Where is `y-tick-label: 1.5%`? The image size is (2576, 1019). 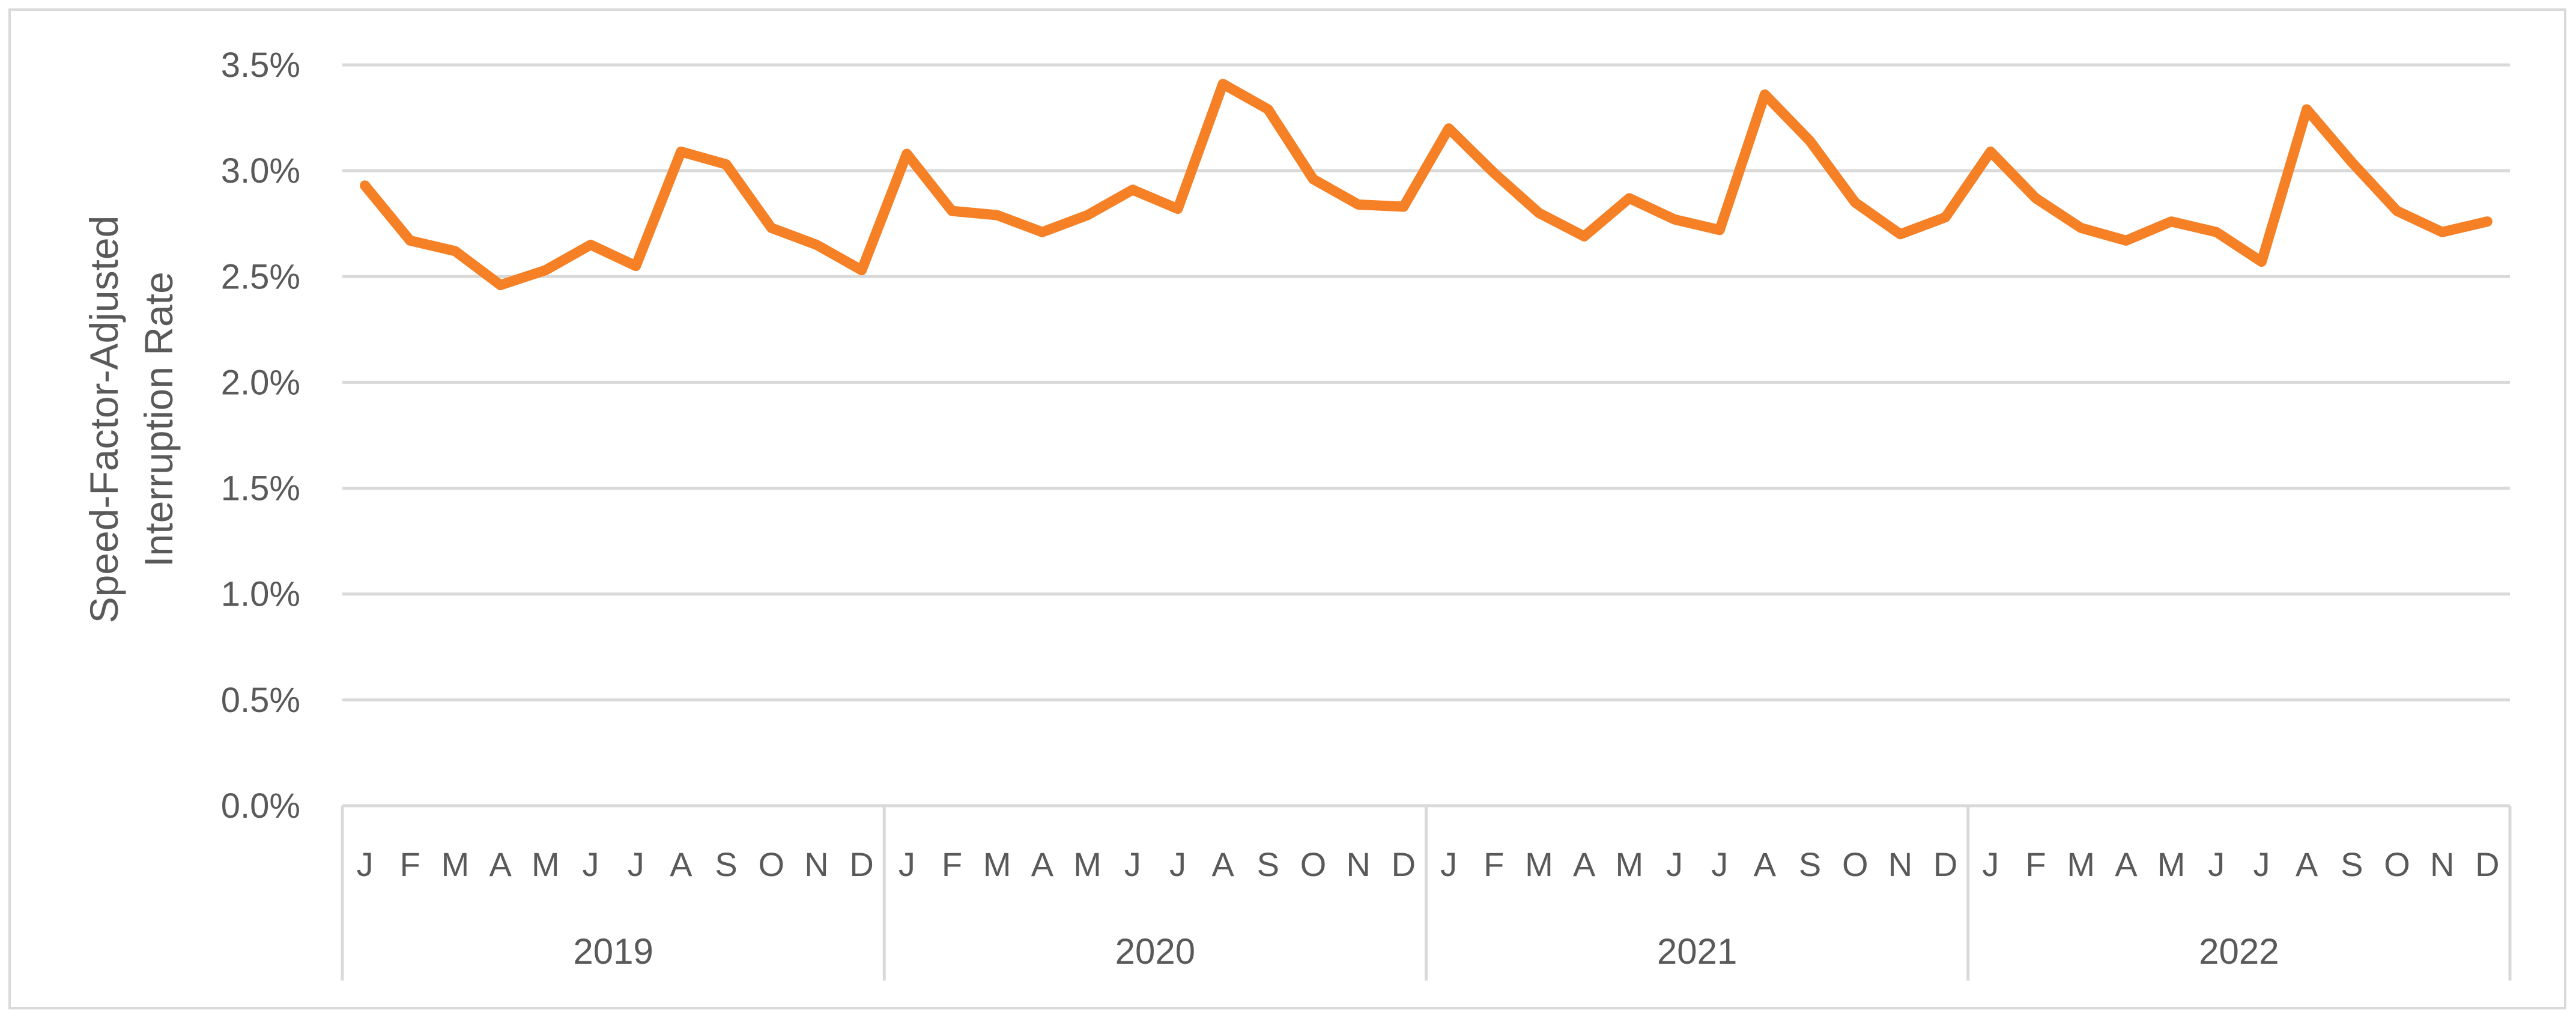 y-tick-label: 1.5% is located at coordinates (260, 488).